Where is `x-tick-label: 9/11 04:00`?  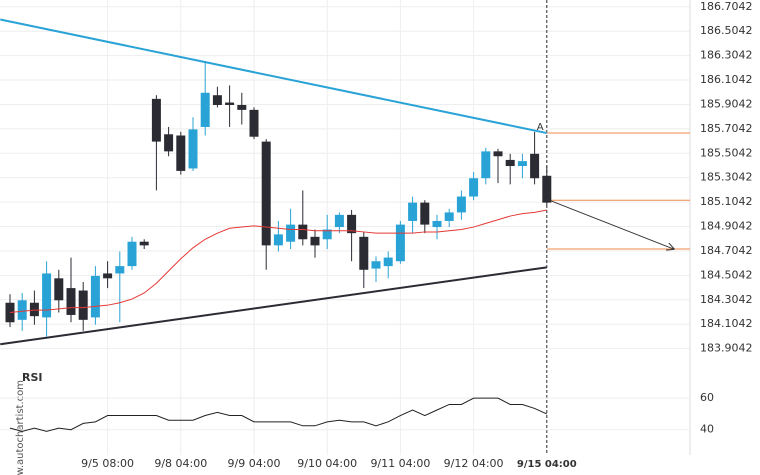 x-tick-label: 9/11 04:00 is located at coordinates (400, 463).